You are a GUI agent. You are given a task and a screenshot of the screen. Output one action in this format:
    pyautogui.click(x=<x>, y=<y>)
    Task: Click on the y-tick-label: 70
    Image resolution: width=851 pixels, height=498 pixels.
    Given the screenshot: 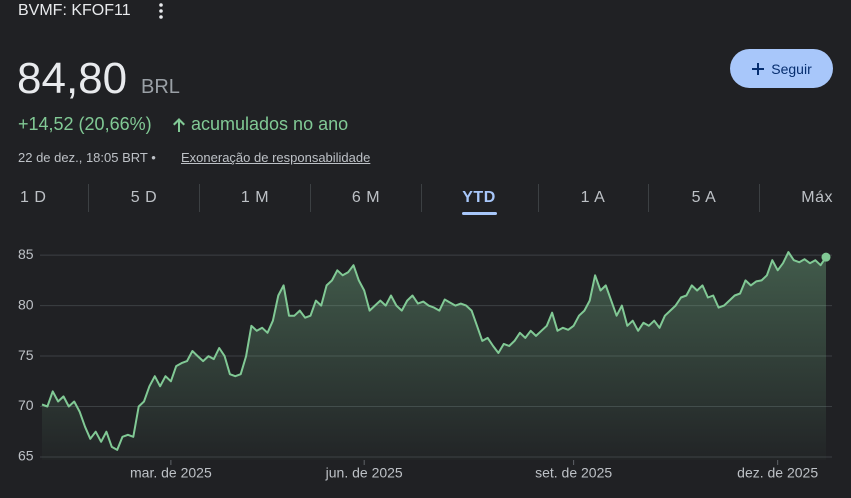 What is the action you would take?
    pyautogui.click(x=26, y=405)
    